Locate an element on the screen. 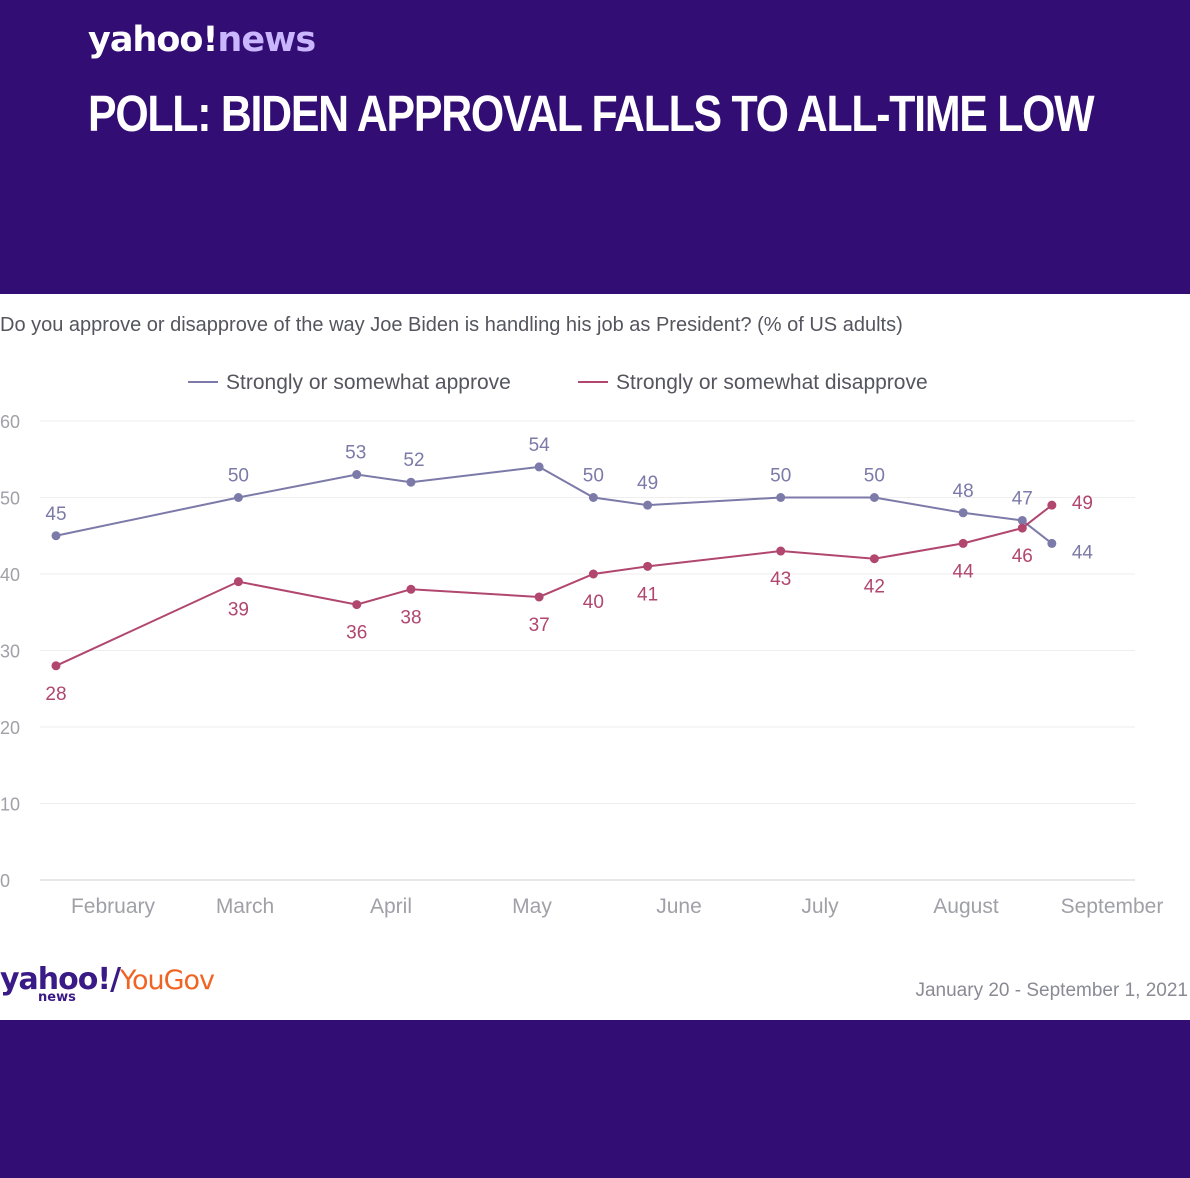  x-tick-september: September is located at coordinates (1112, 906).